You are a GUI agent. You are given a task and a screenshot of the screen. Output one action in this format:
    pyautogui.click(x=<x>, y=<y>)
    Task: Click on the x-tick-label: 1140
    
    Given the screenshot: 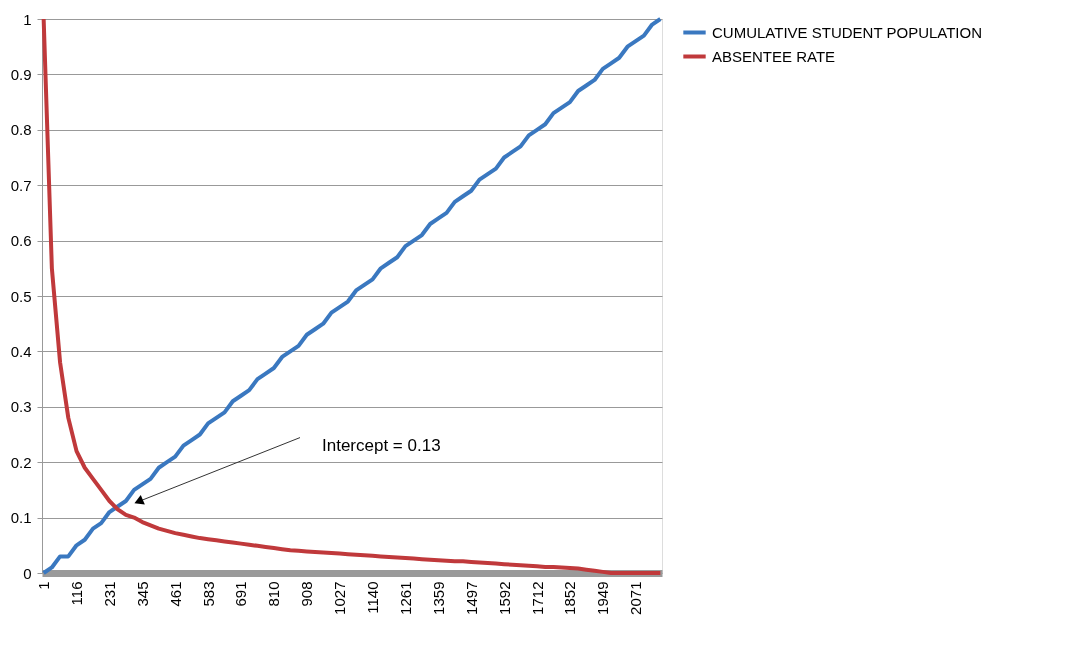 What is the action you would take?
    pyautogui.click(x=373, y=597)
    